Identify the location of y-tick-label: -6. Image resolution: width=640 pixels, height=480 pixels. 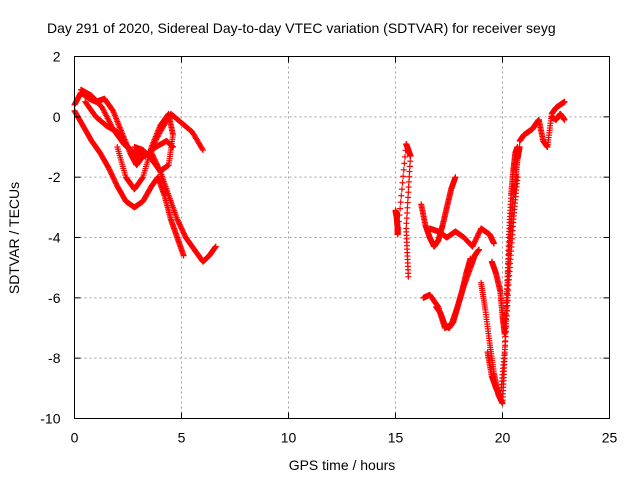
(54, 298).